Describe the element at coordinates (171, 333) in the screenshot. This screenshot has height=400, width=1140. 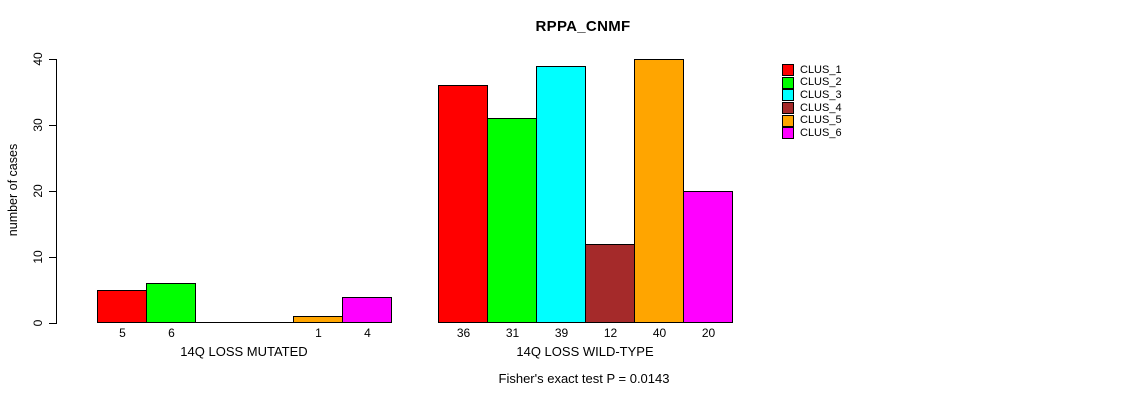
I see `bar-value-label: 6` at that location.